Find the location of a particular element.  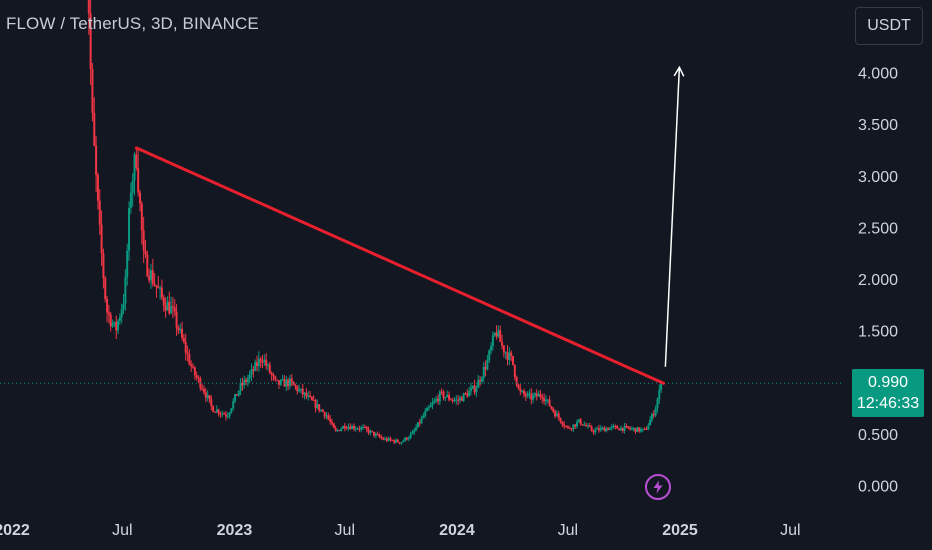

last-price-value: 0.990 is located at coordinates (888, 382).